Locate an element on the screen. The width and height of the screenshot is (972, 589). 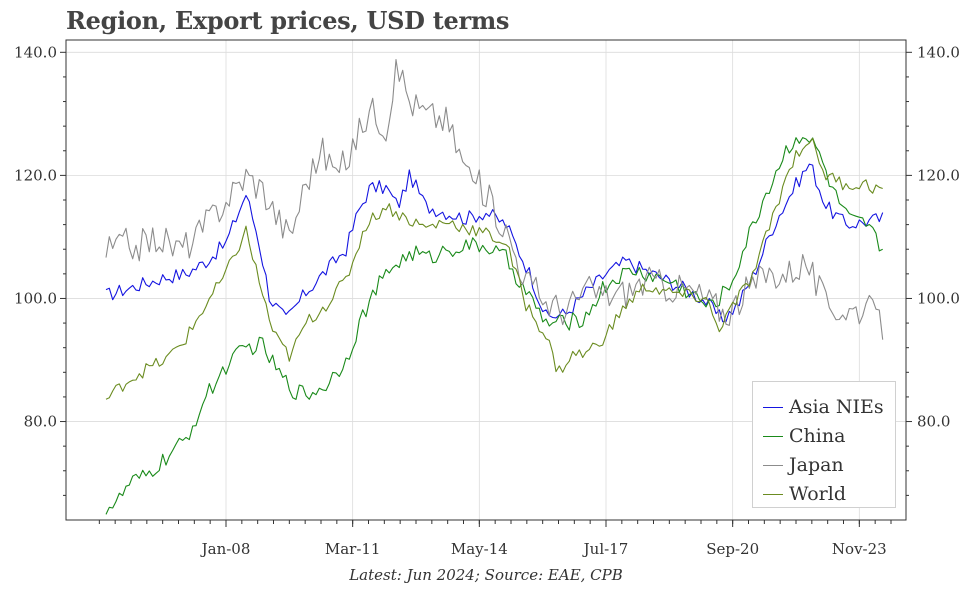
legend-label: World is located at coordinates (817, 494).